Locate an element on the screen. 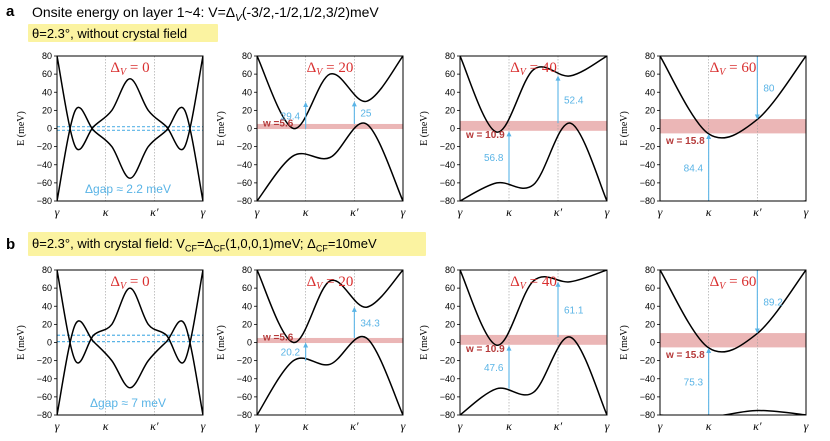 This screenshot has height=441, width=830. row-b-sub-2: CF is located at coordinates (219, 248).